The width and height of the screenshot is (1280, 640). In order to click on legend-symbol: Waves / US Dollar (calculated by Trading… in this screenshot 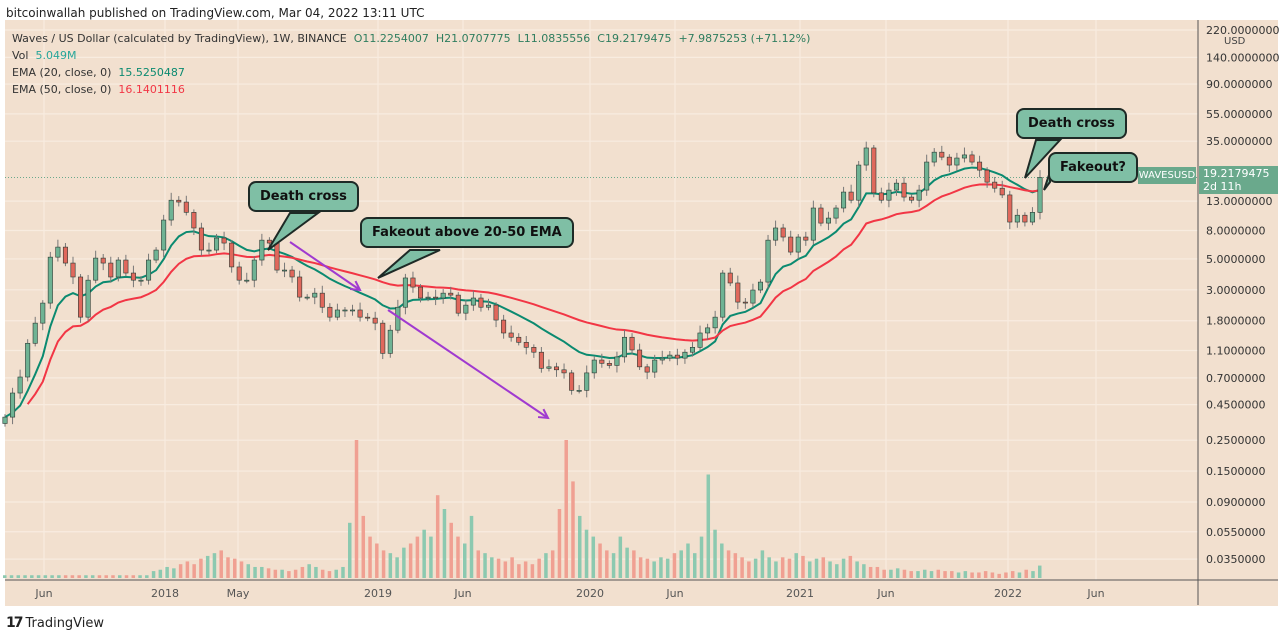, I will do `click(179, 38)`.